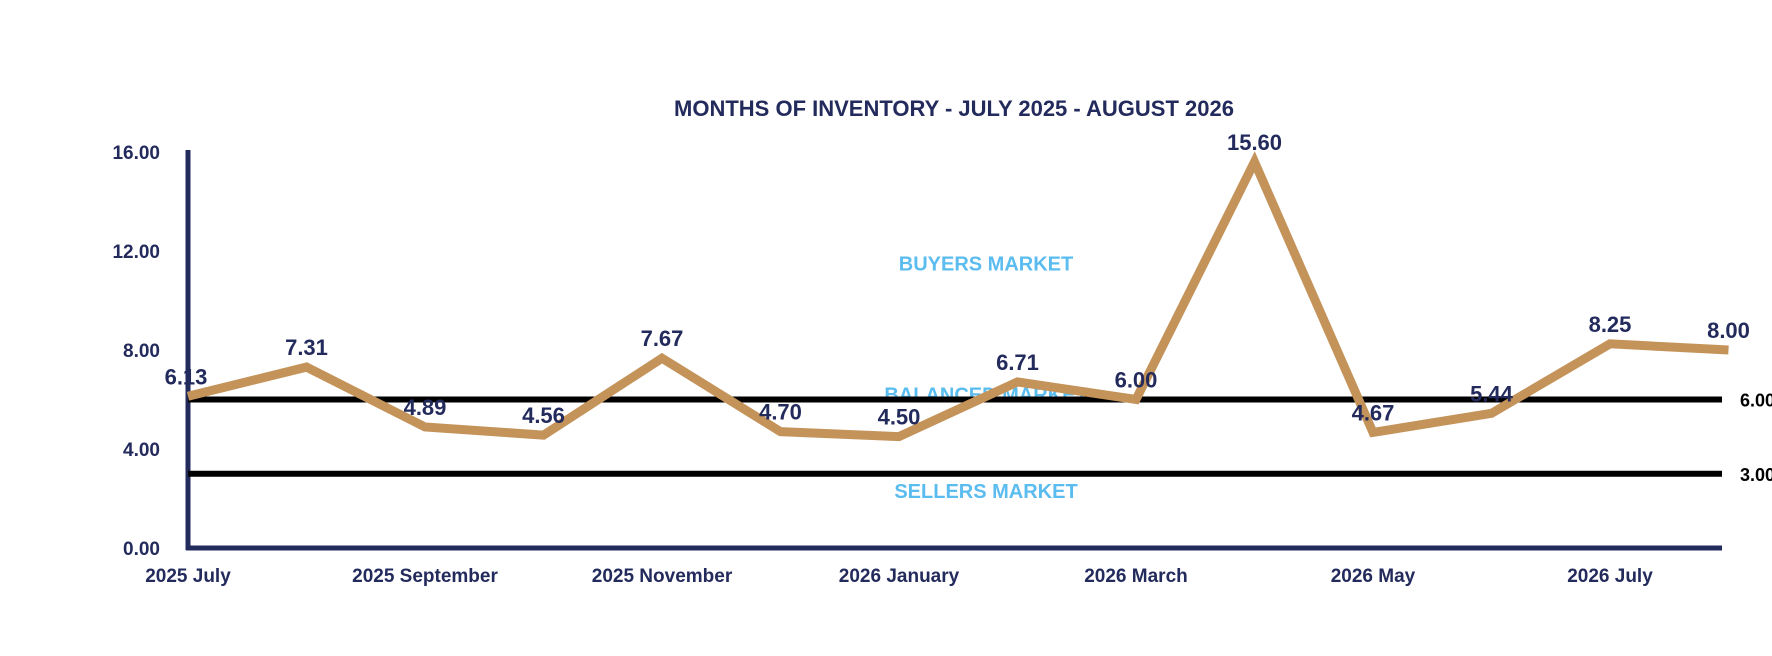  I want to click on data-label: 6.71, so click(1017, 362).